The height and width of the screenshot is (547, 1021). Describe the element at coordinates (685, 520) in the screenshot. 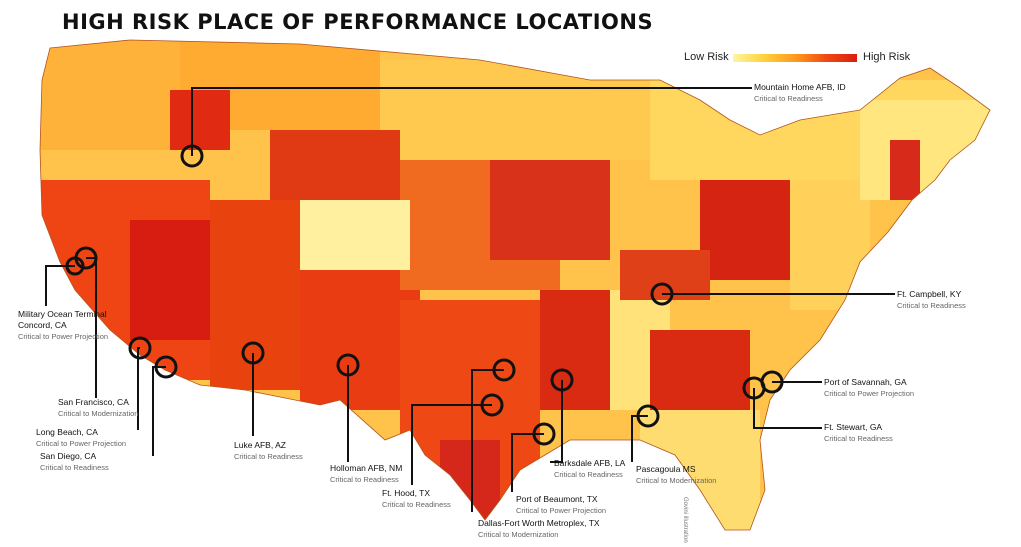

I see `image-credit: Govini illustration` at that location.